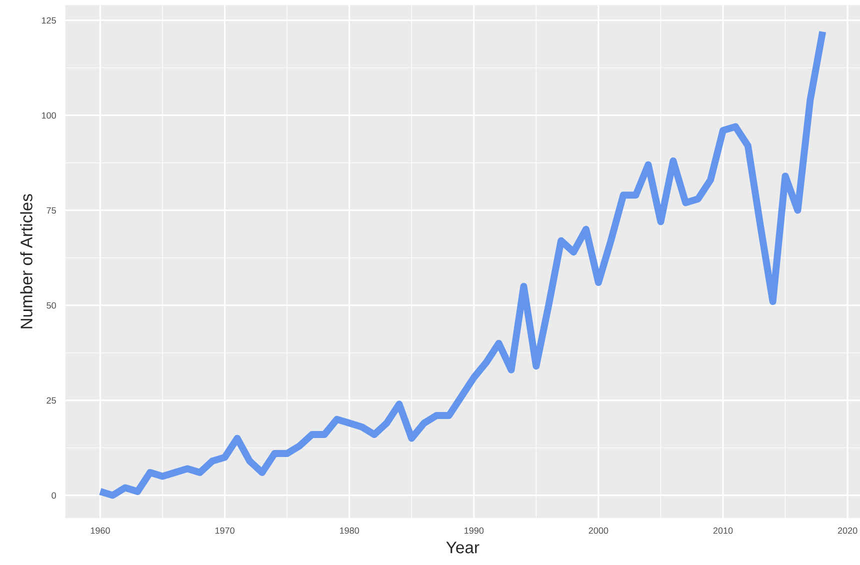 The width and height of the screenshot is (860, 565). Describe the element at coordinates (49, 115) in the screenshot. I see `y-tick-label: 100` at that location.